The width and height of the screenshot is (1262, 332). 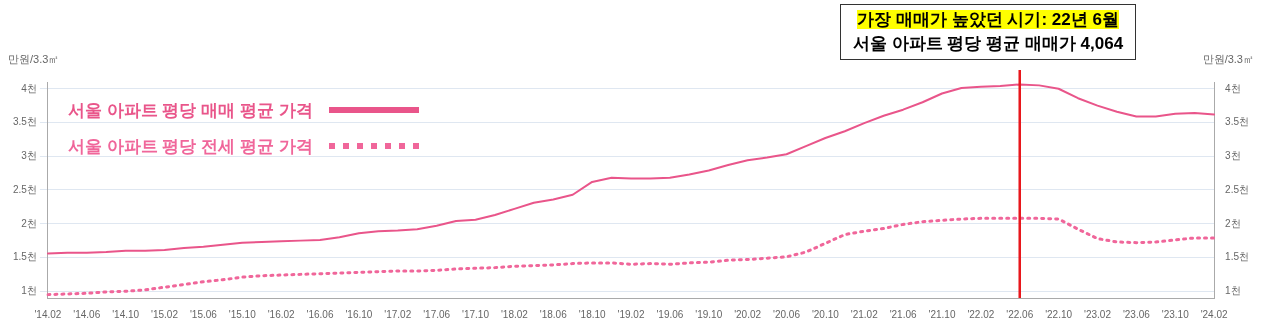 What do you see at coordinates (25, 122) in the screenshot?
I see `y-tick-label: 3.5천` at bounding box center [25, 122].